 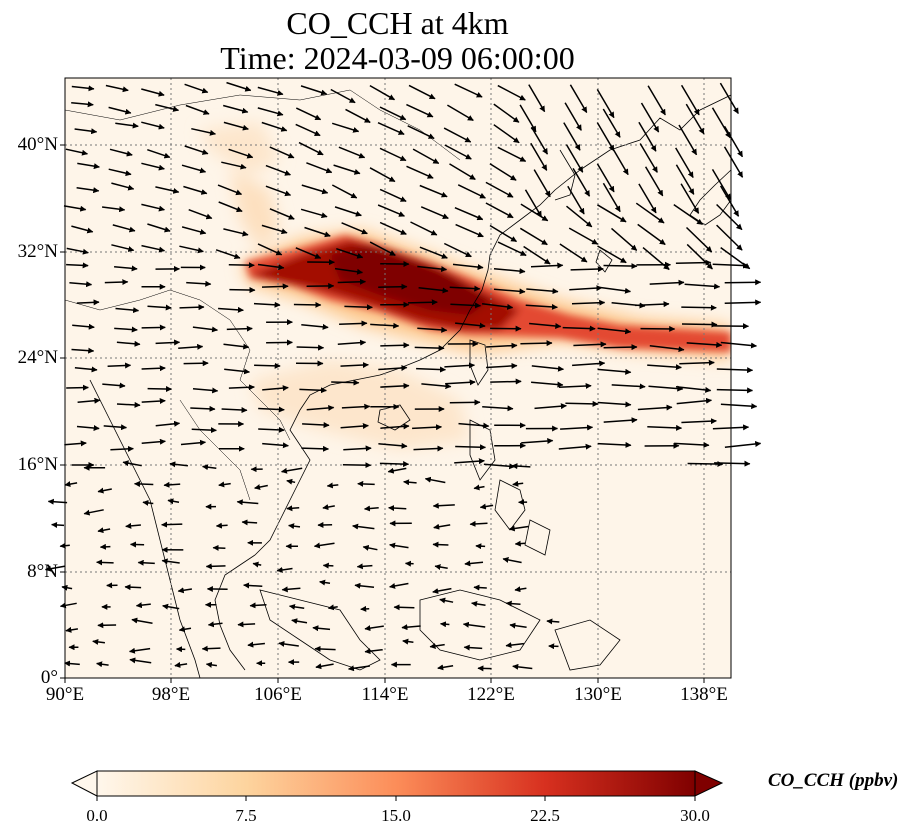 What do you see at coordinates (37, 144) in the screenshot?
I see `lat-tick-label: 40°N` at bounding box center [37, 144].